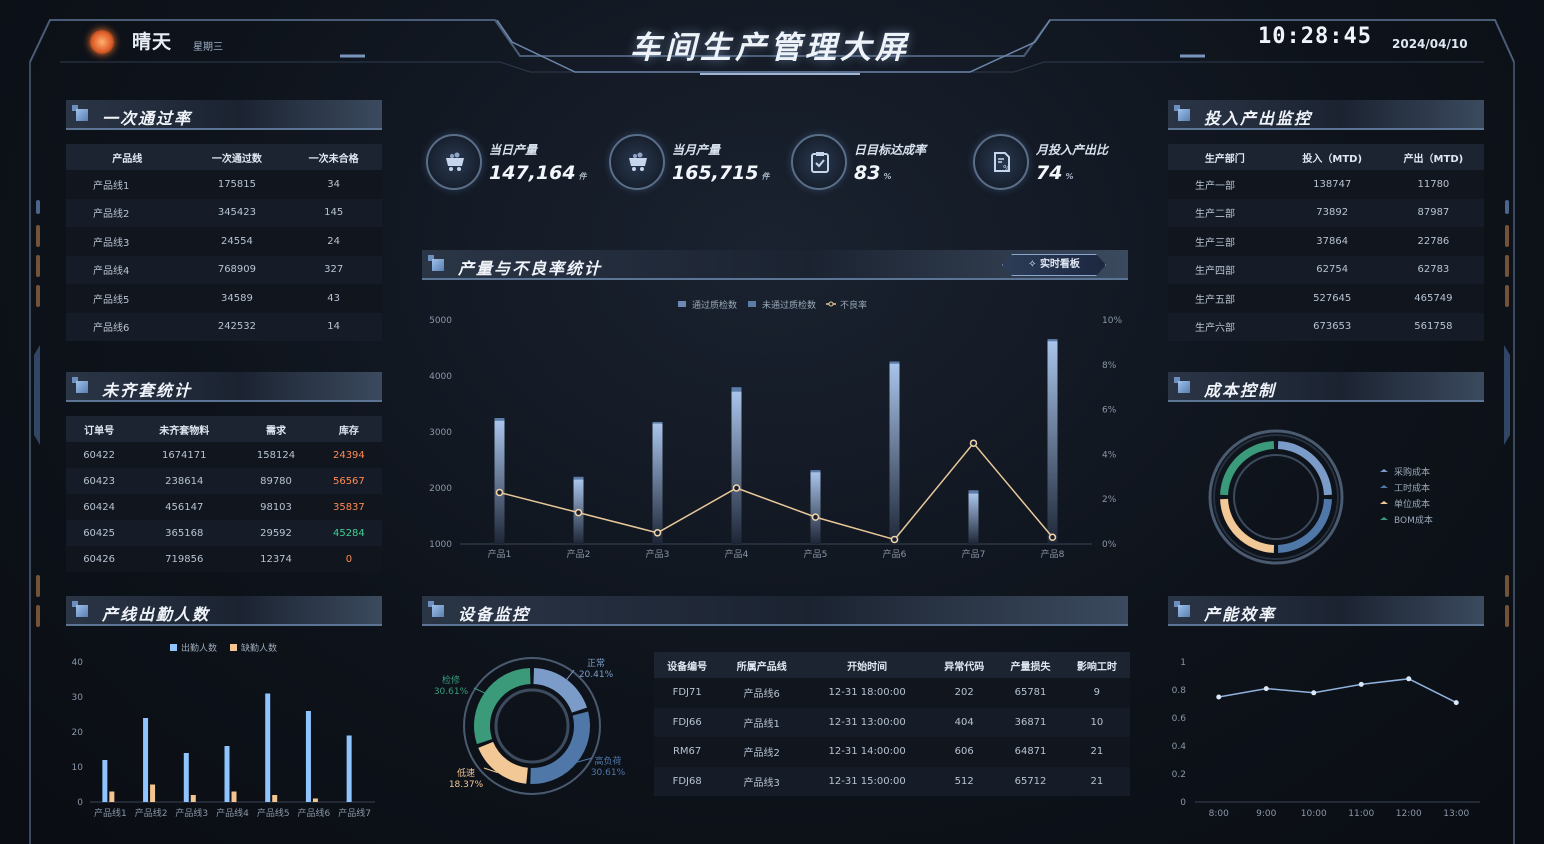  What do you see at coordinates (687, 752) in the screenshot?
I see `table-cell: RM67` at bounding box center [687, 752].